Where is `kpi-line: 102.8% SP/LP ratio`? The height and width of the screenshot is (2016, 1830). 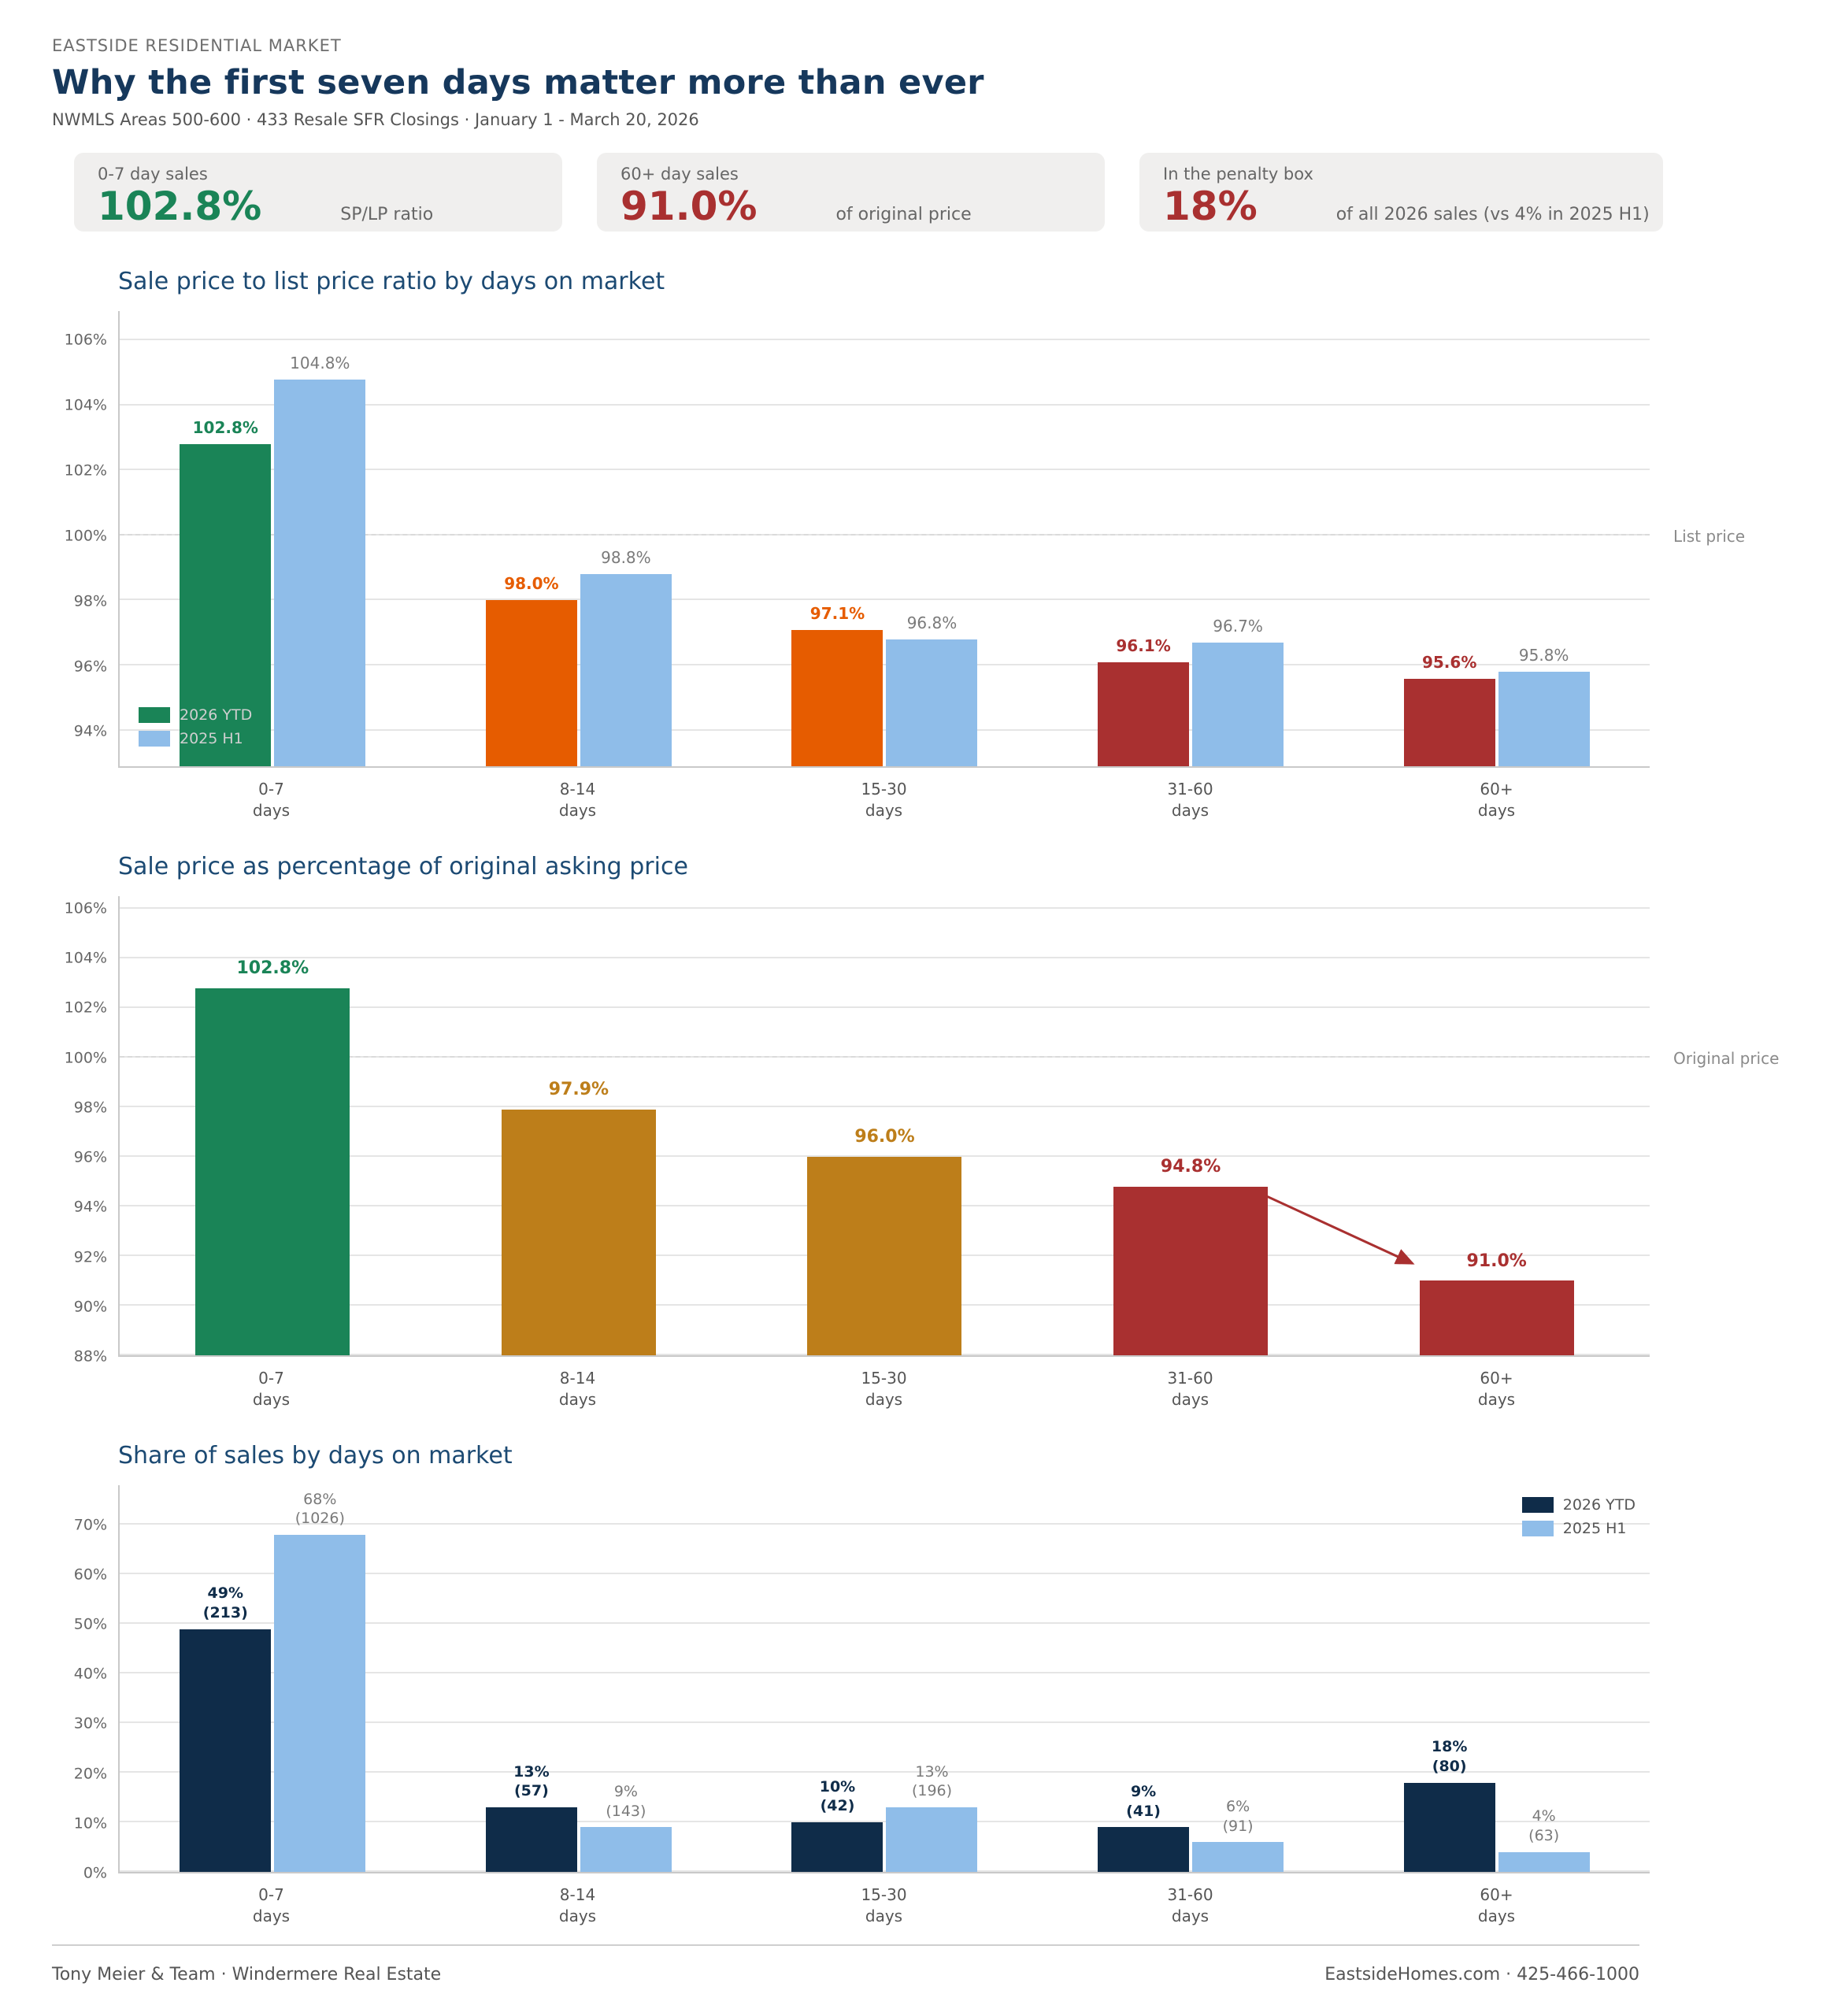 kpi-line: 102.8% SP/LP ratio is located at coordinates (318, 206).